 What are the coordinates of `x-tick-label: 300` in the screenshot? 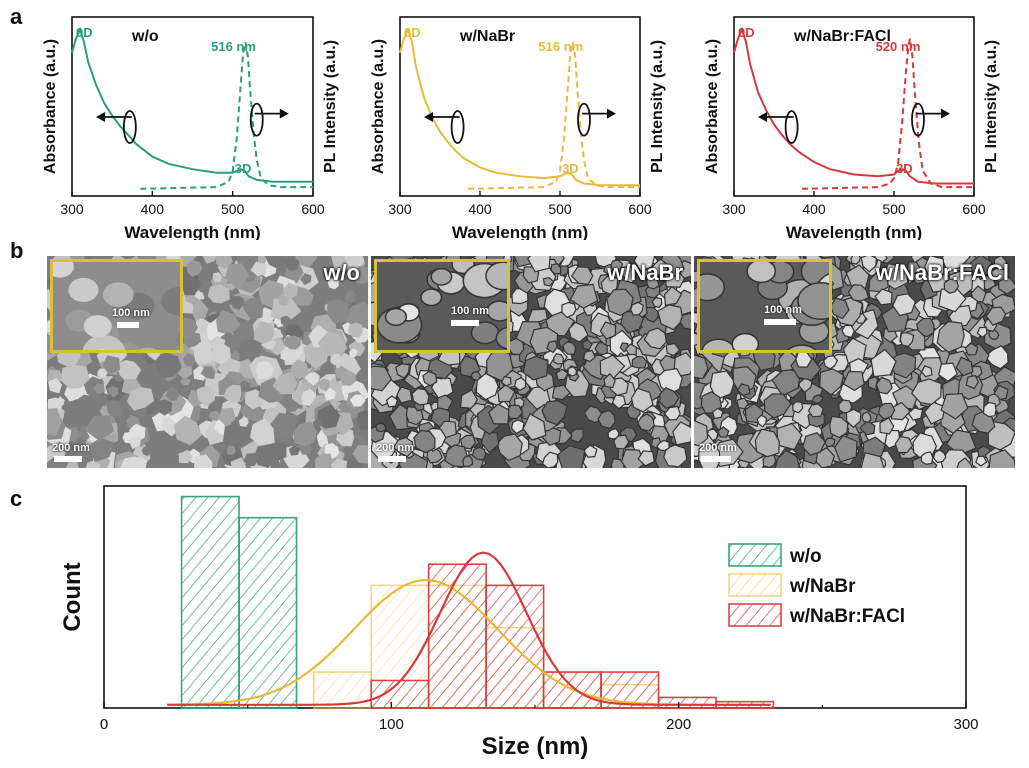 It's located at (734, 209).